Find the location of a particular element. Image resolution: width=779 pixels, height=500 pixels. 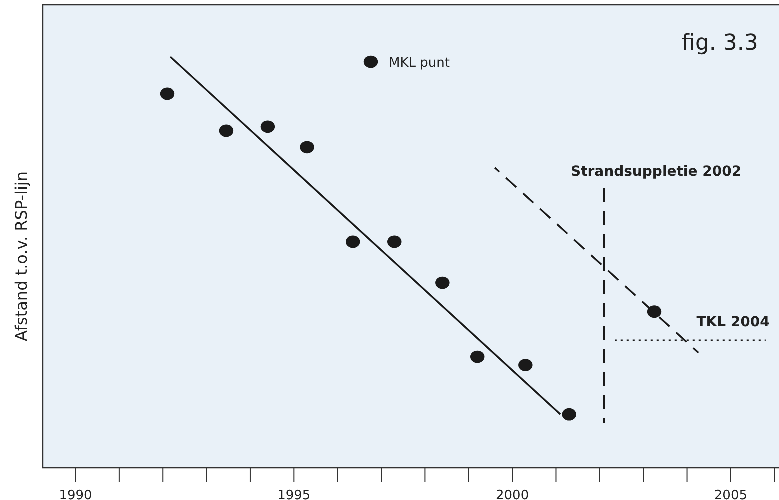

x-tick-label: 2005 is located at coordinates (731, 494).